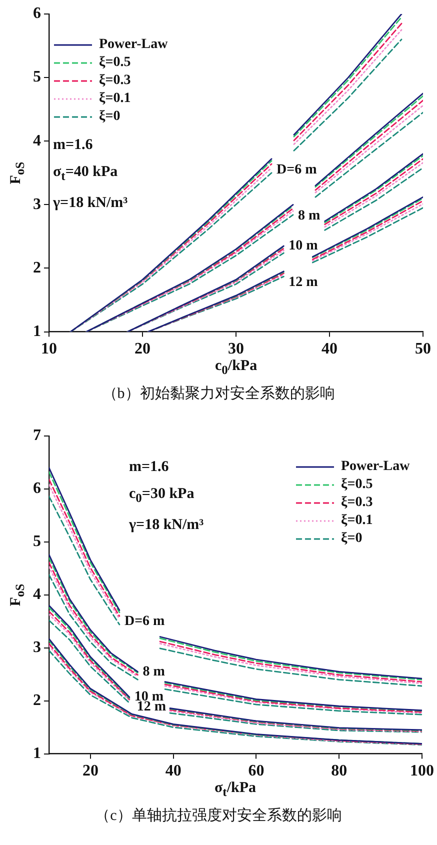  I want to click on x-tick-label: 10, so click(49, 349).